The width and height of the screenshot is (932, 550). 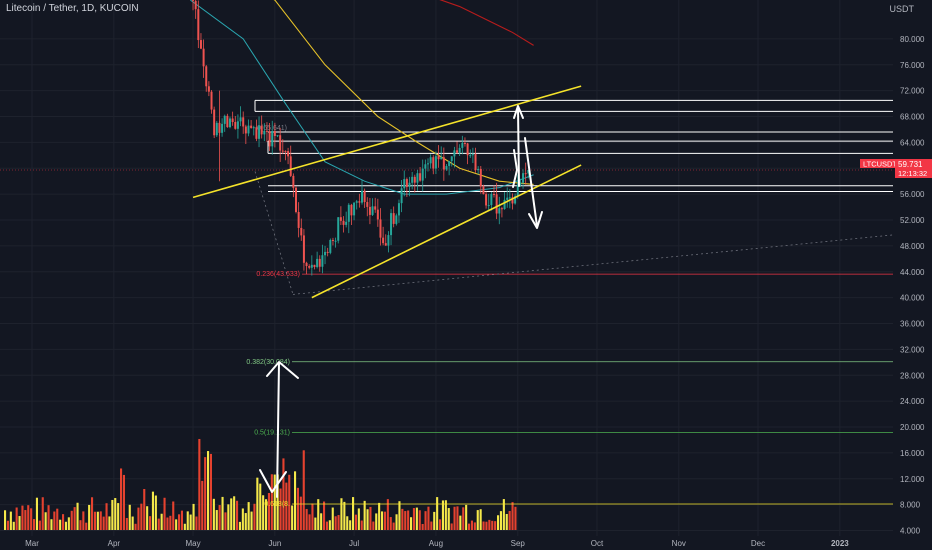 What do you see at coordinates (72, 8) in the screenshot?
I see `symbol-title: Litecoin / Tether, 1D, KUCOIN` at bounding box center [72, 8].